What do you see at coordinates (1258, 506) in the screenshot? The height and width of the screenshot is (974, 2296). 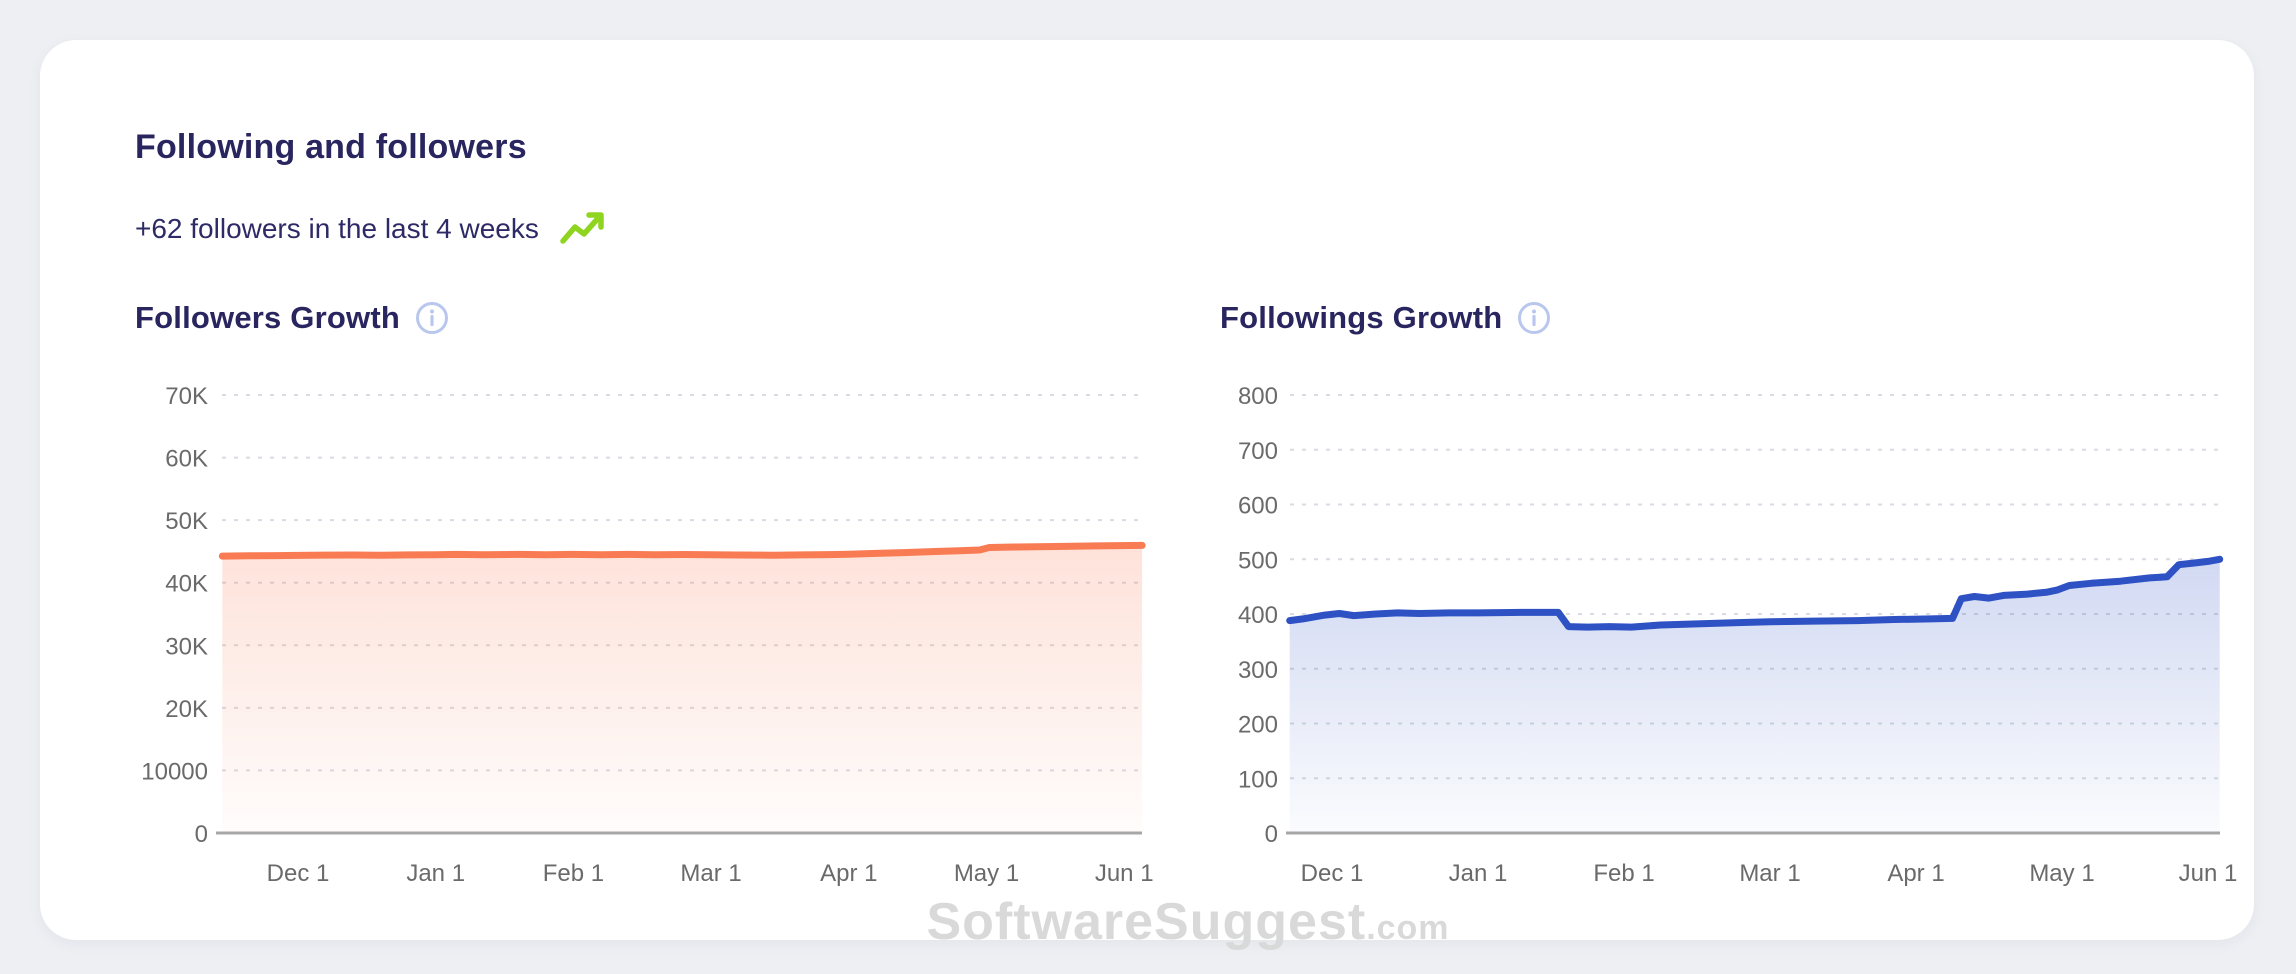 I see `y-axis-tick-label: 600` at bounding box center [1258, 506].